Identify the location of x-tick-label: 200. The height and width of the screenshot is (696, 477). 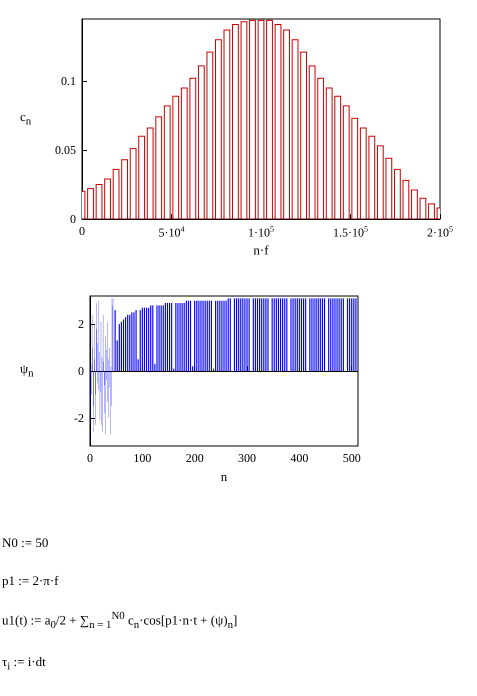
(195, 458).